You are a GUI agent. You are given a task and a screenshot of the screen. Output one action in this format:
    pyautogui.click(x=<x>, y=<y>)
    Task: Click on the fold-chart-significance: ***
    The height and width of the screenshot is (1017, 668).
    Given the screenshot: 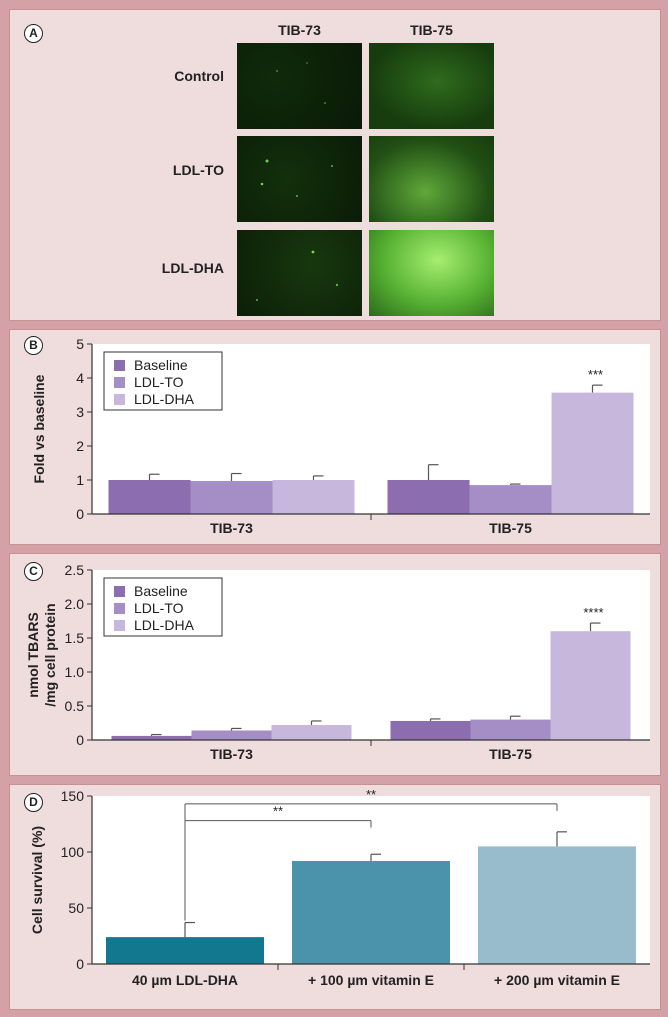 What is the action you would take?
    pyautogui.click(x=595, y=374)
    